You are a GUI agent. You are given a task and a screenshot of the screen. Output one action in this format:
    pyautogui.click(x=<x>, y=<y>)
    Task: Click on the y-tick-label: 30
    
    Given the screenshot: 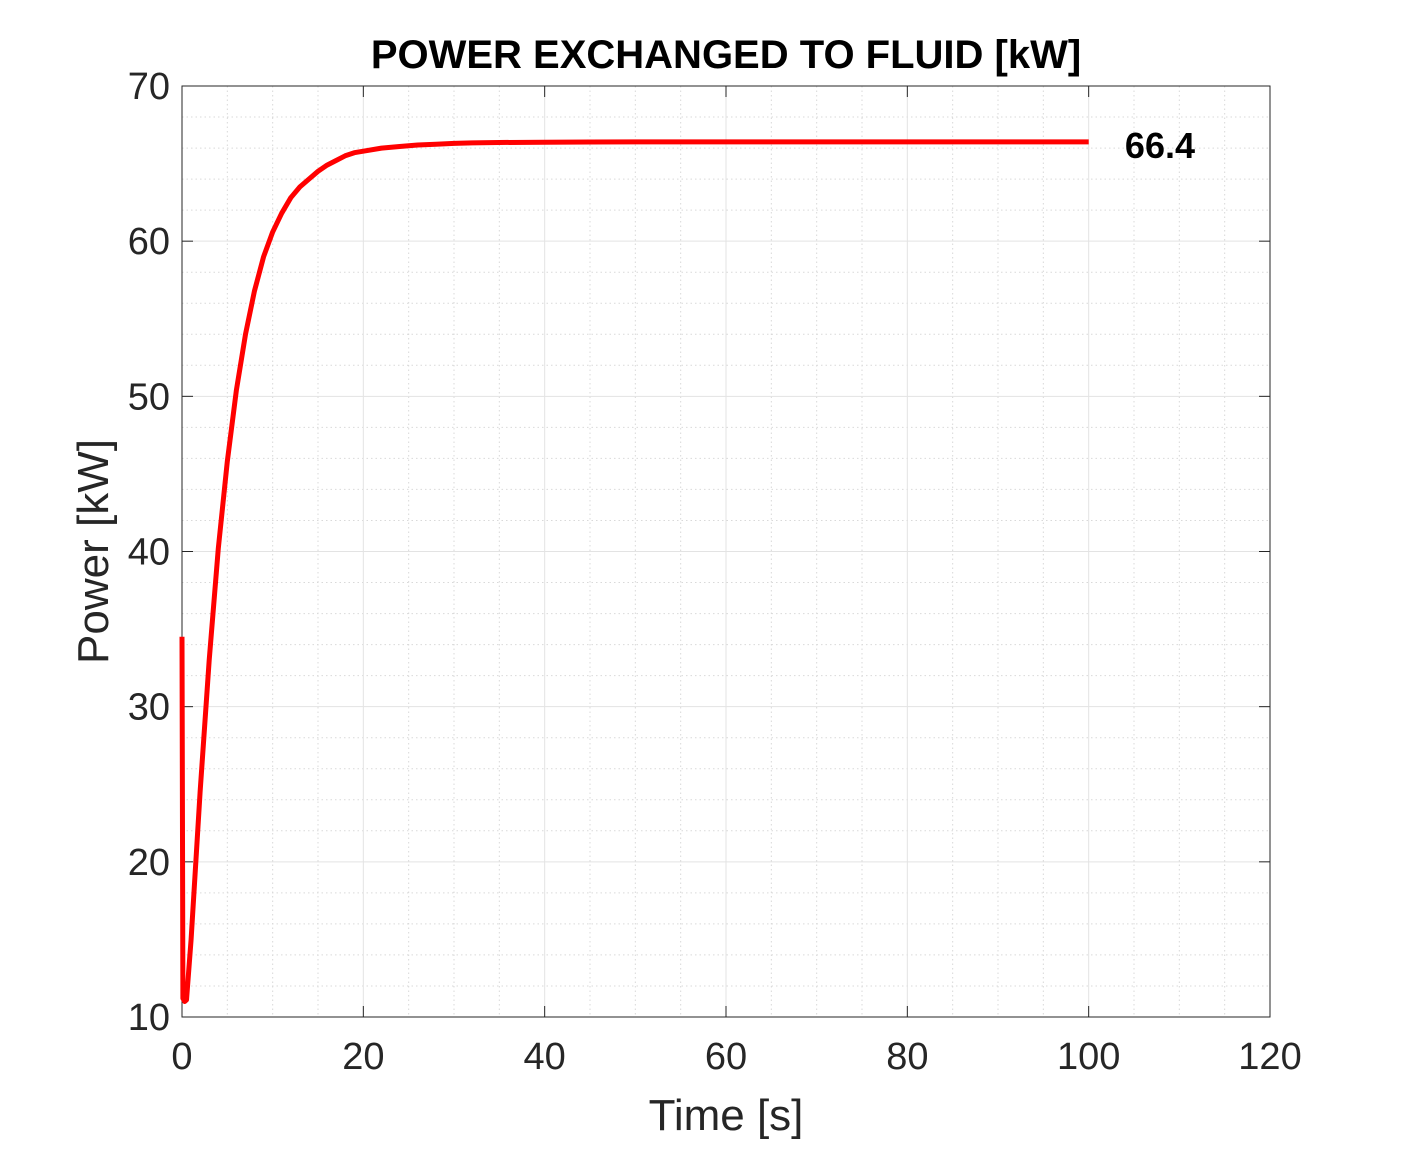 What is the action you would take?
    pyautogui.click(x=149, y=708)
    